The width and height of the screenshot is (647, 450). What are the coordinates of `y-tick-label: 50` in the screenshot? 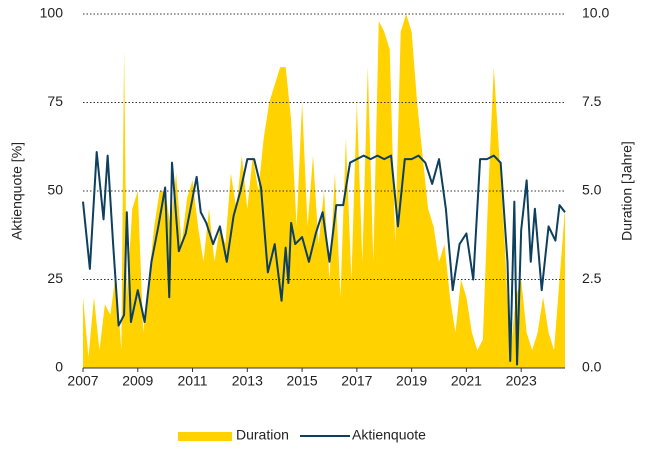 It's located at (55, 190).